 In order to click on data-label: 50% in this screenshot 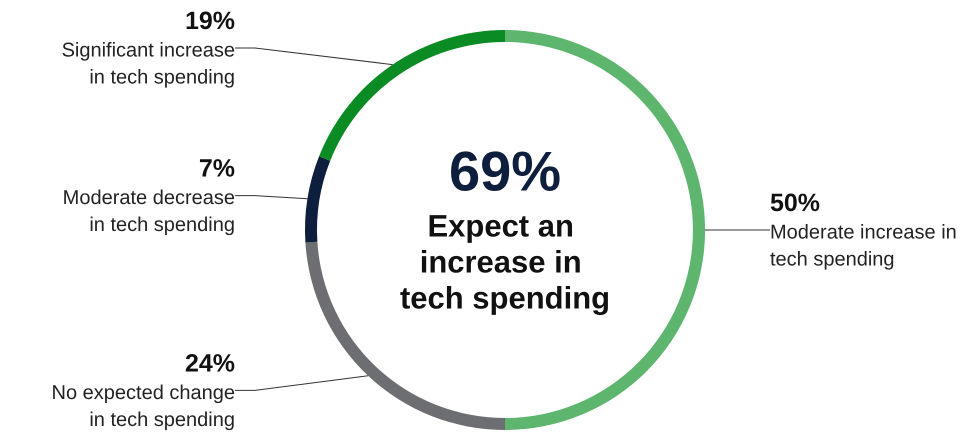, I will do `click(795, 203)`.